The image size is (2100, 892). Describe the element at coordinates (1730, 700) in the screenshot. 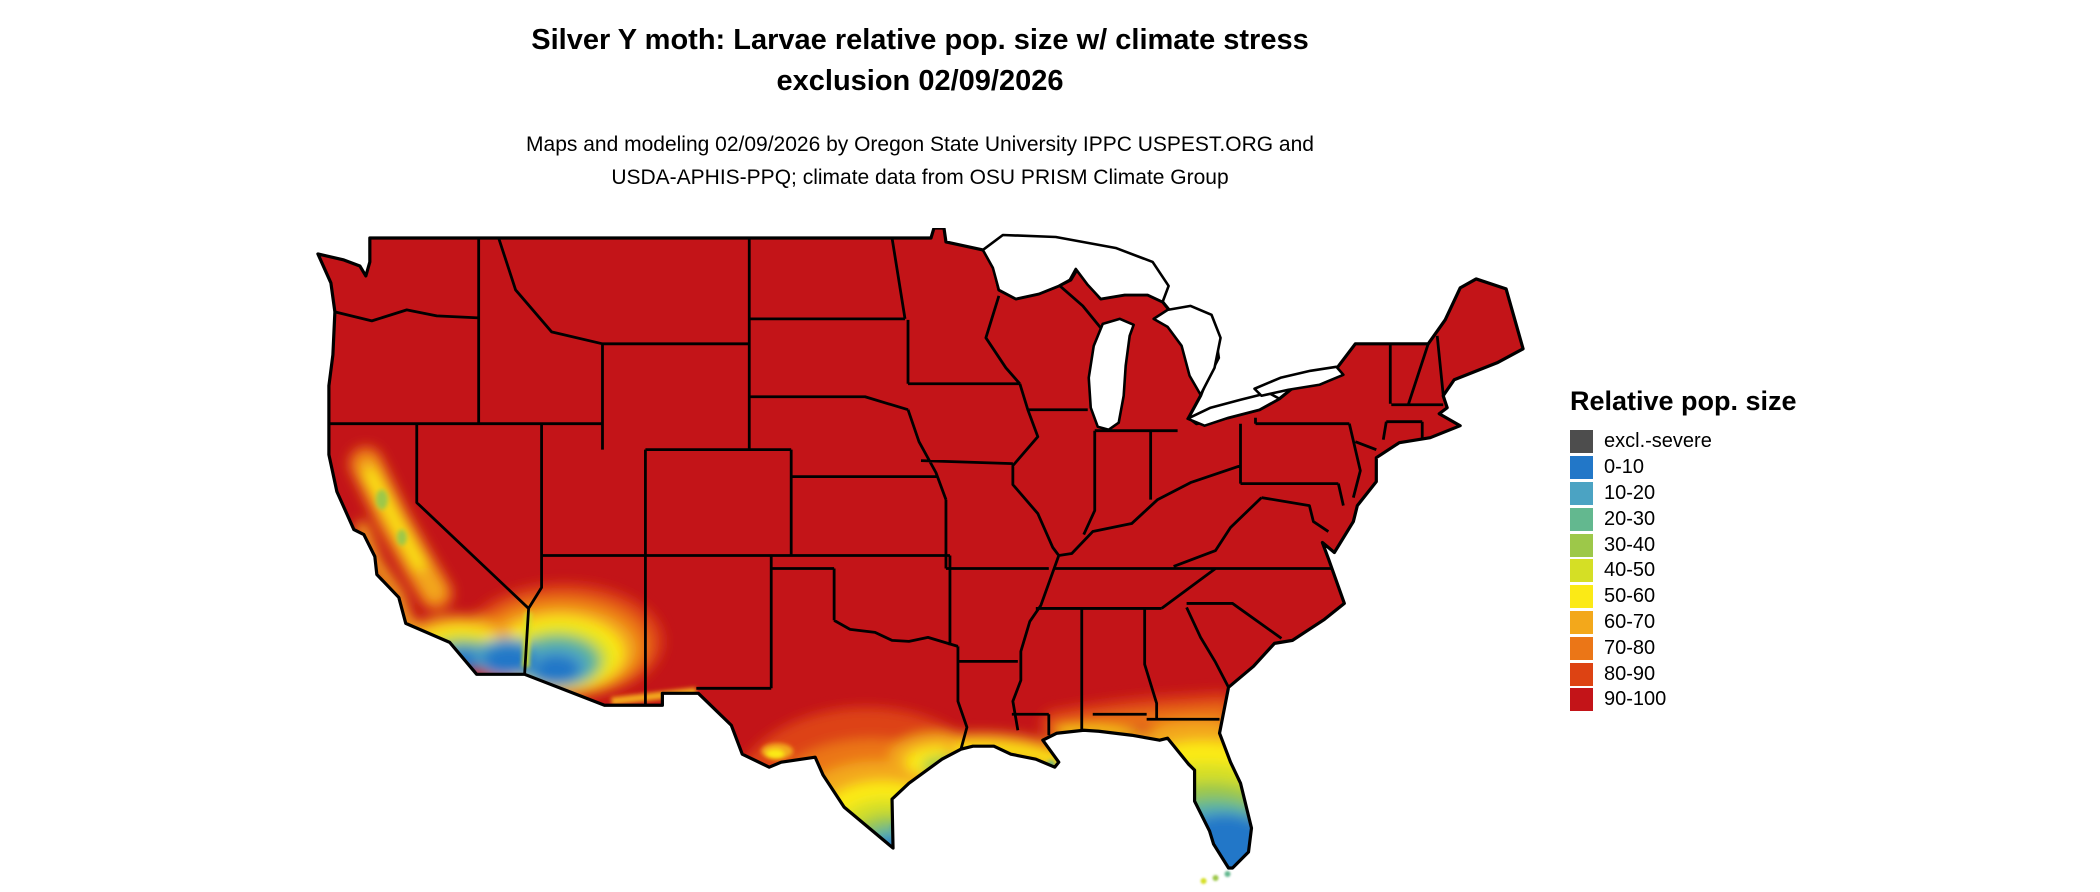

I see `legend-entry: 90-100` at that location.